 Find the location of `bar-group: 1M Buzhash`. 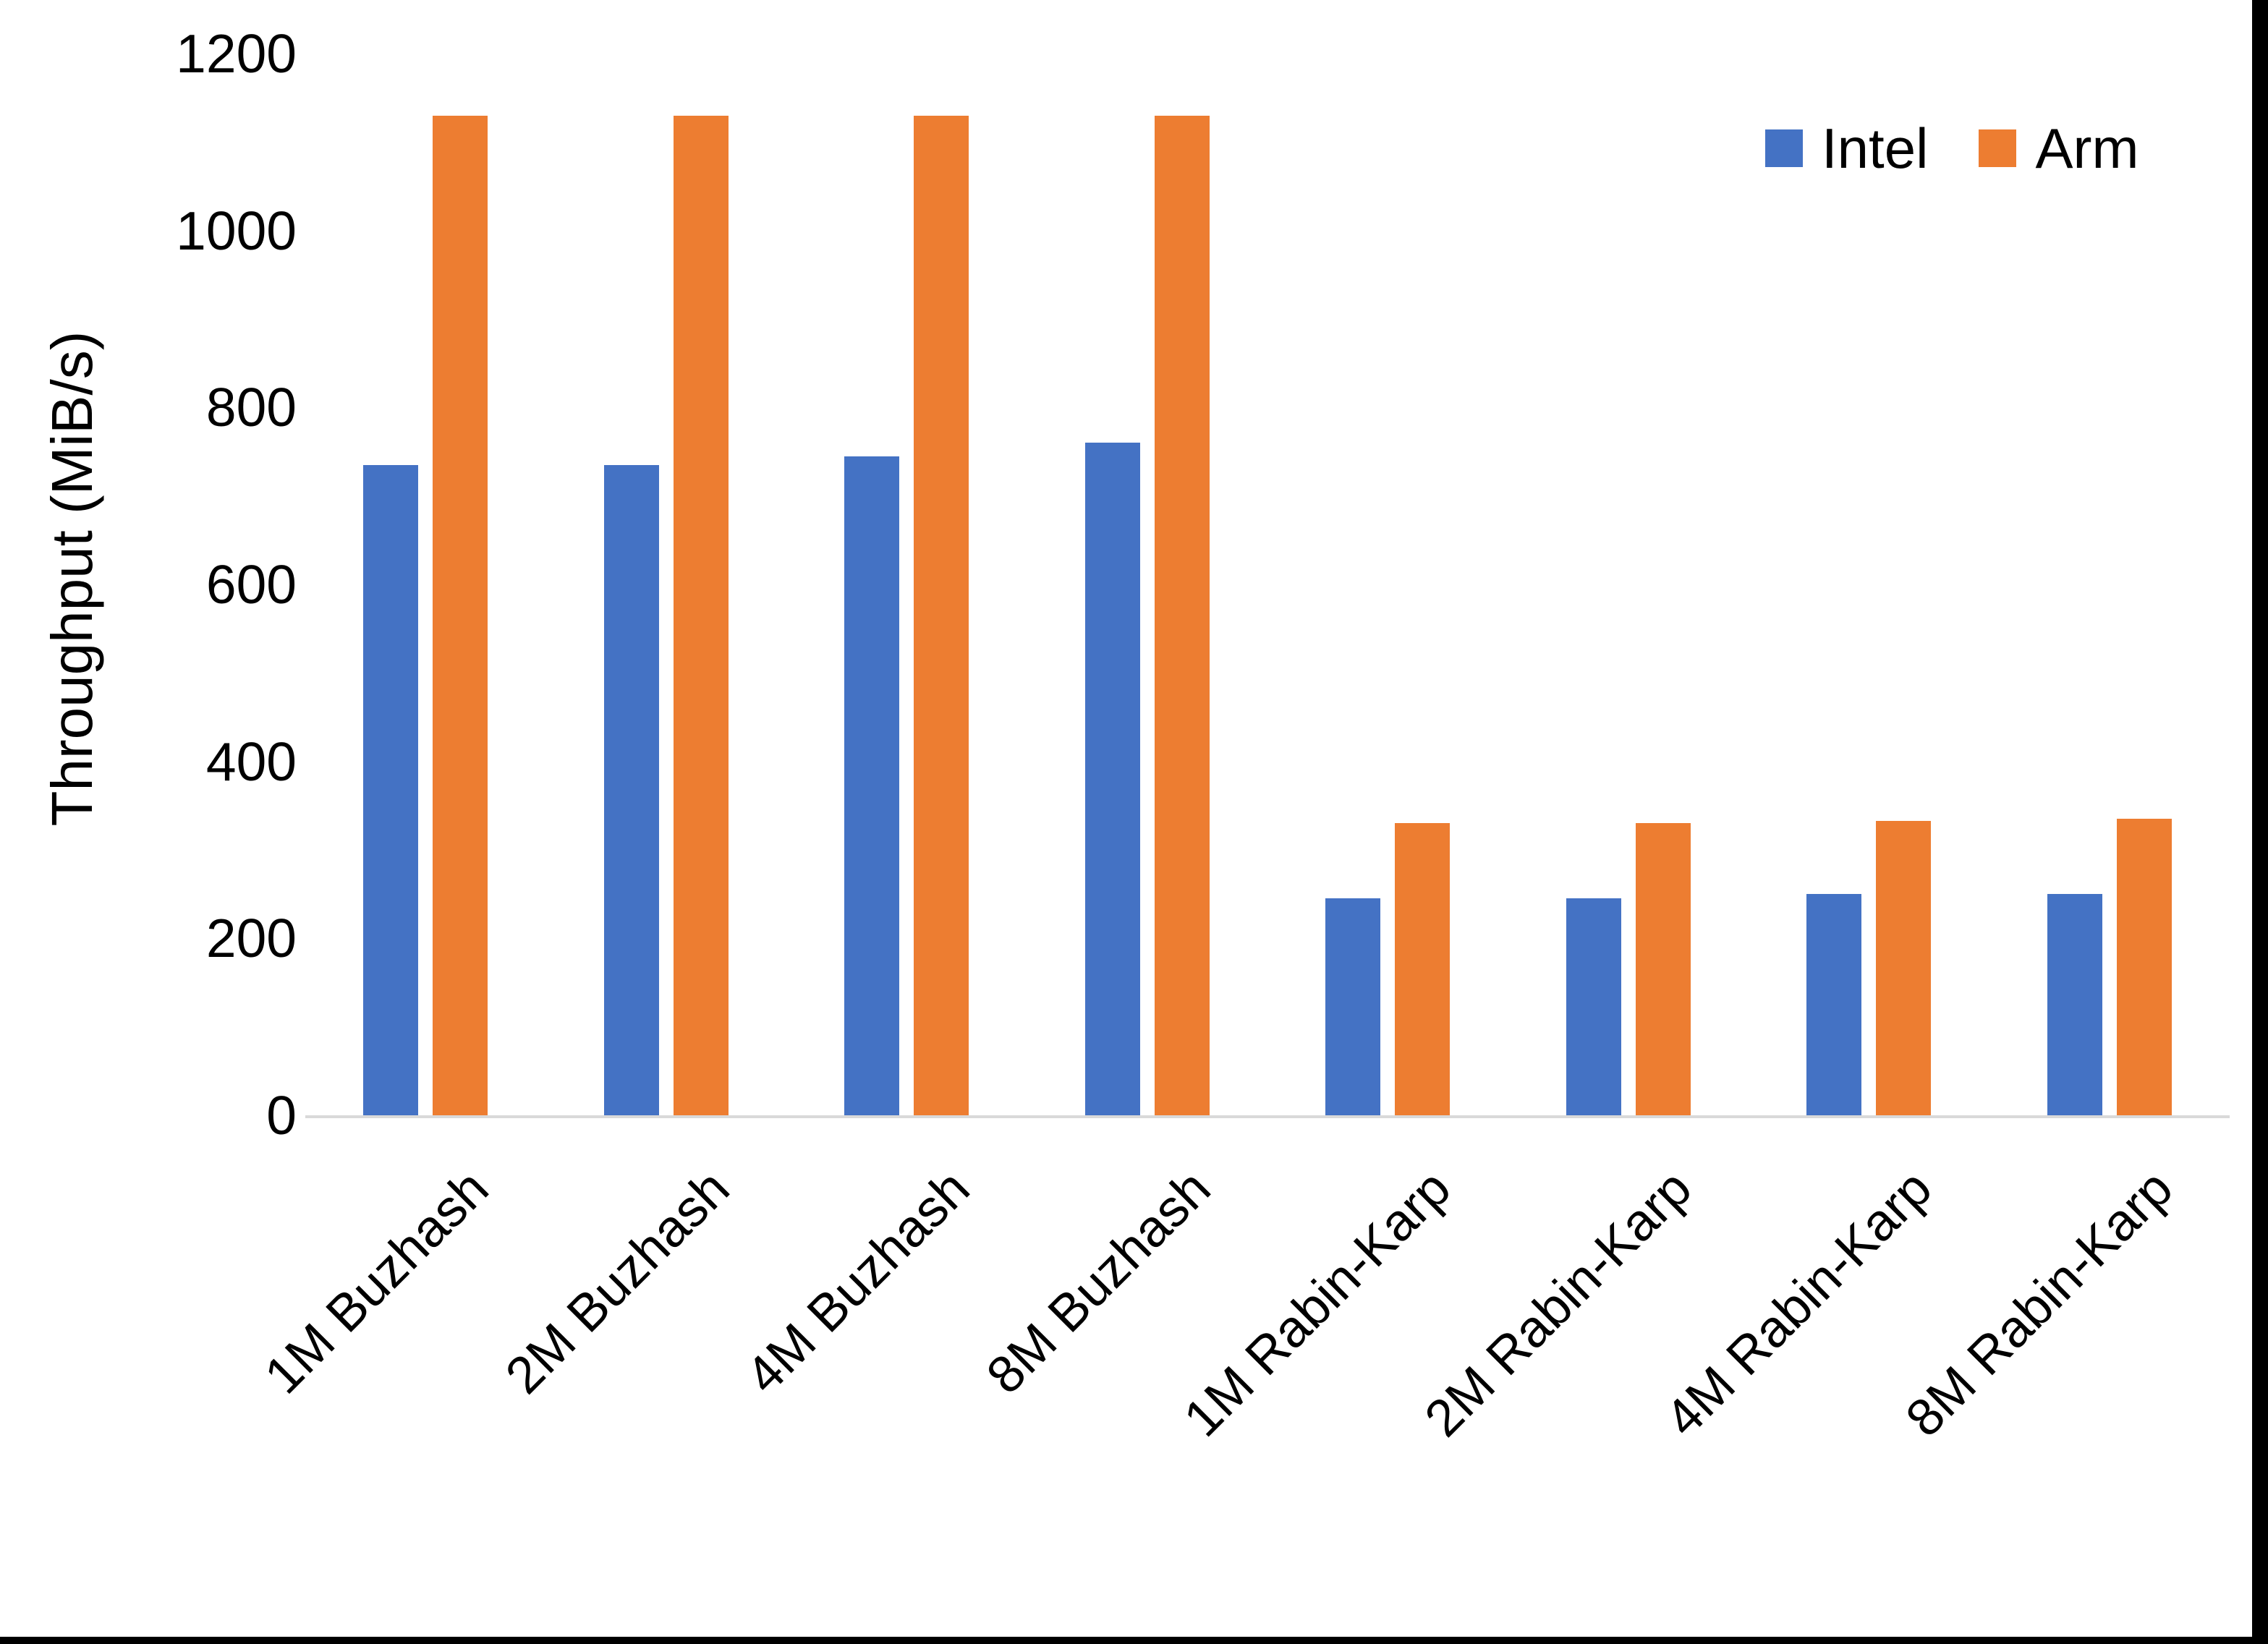

bar-group: 1M Buzhash is located at coordinates (400, 729).